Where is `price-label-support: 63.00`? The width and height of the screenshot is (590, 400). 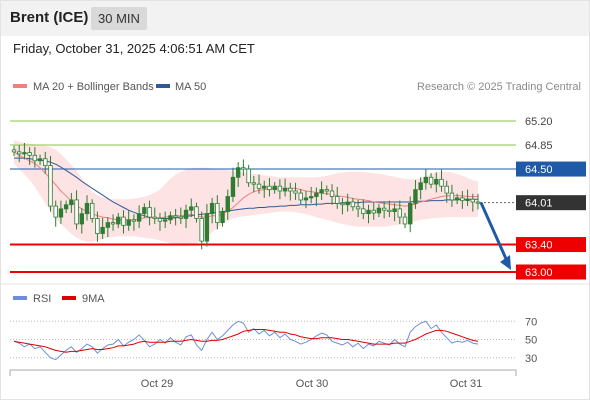 price-label-support: 63.00 is located at coordinates (539, 273).